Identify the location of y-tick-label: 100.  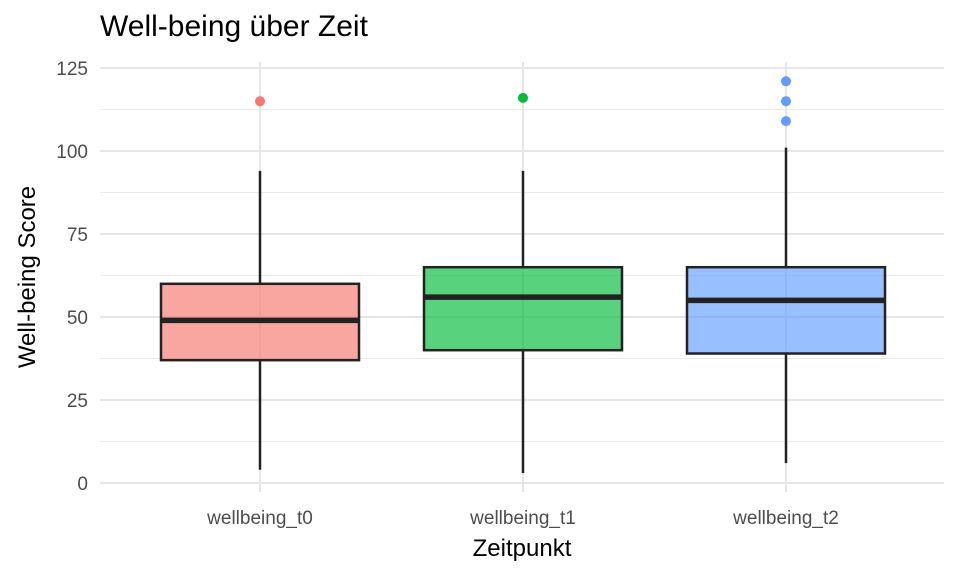
(72, 152).